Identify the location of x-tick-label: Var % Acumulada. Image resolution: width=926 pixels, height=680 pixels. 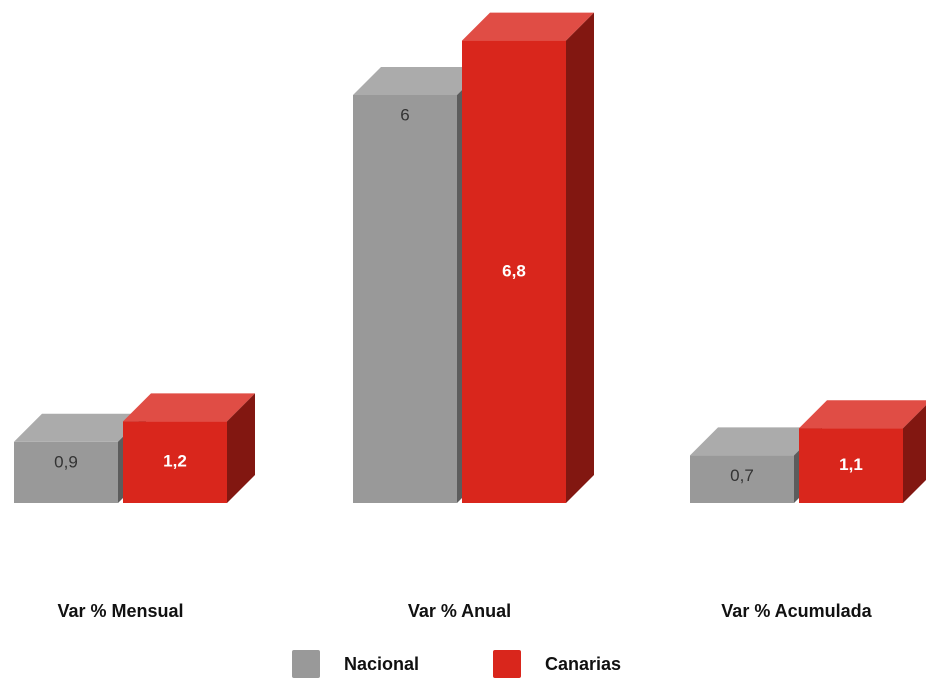
(796, 611).